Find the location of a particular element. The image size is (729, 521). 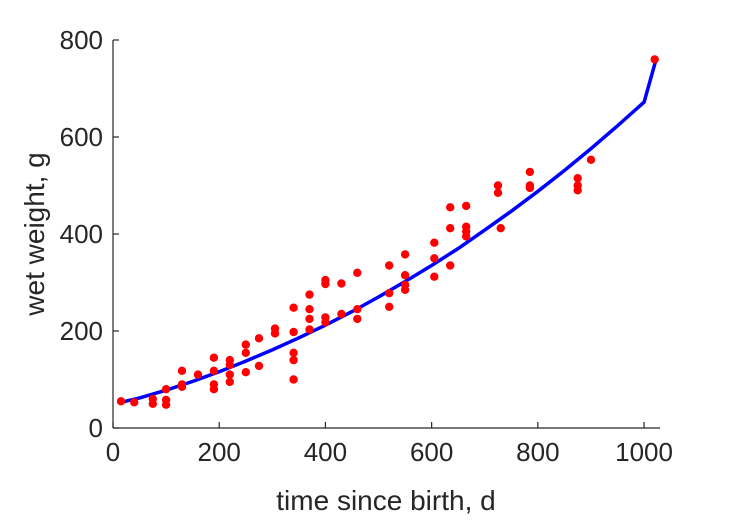

x-tick-label: 0 is located at coordinates (113, 452).